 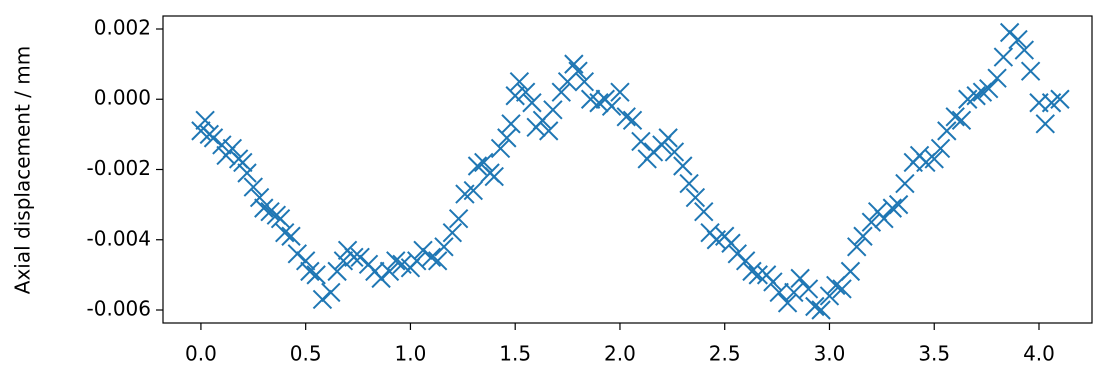 What do you see at coordinates (122, 98) in the screenshot?
I see `y-tick-label: 0.000` at bounding box center [122, 98].